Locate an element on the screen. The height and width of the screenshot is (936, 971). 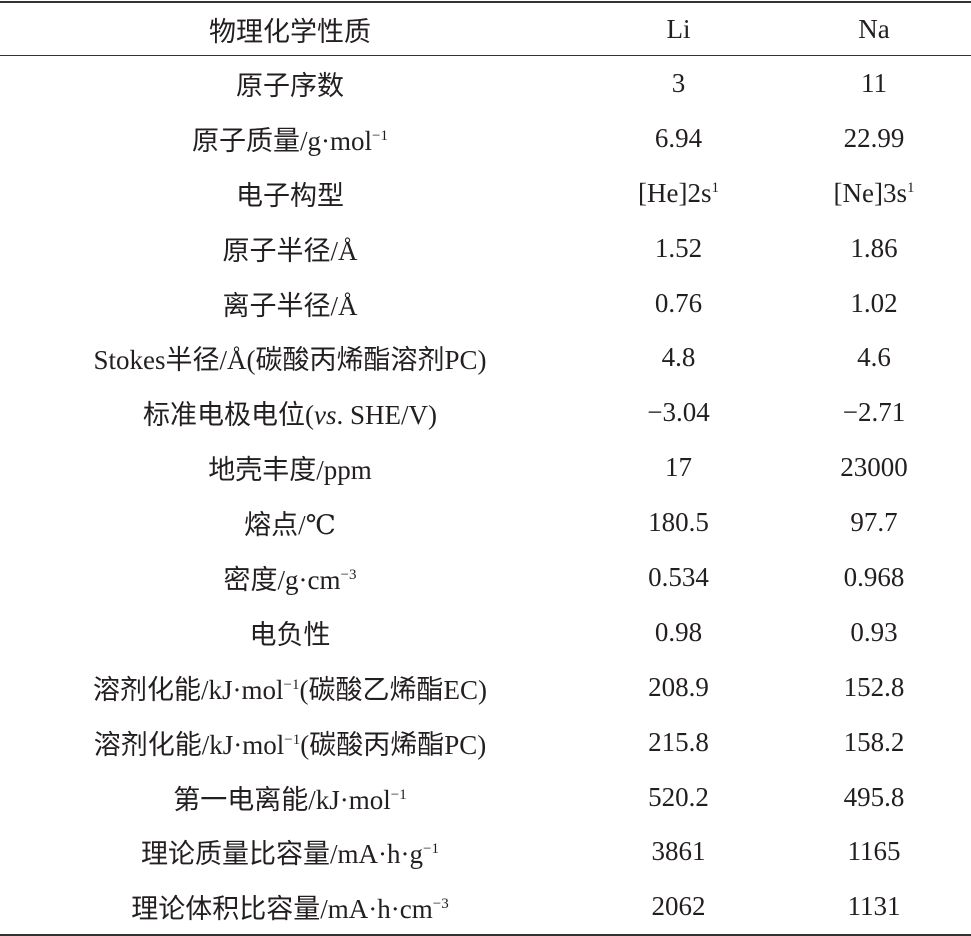
na-value-cell: 1165 is located at coordinates (874, 851).